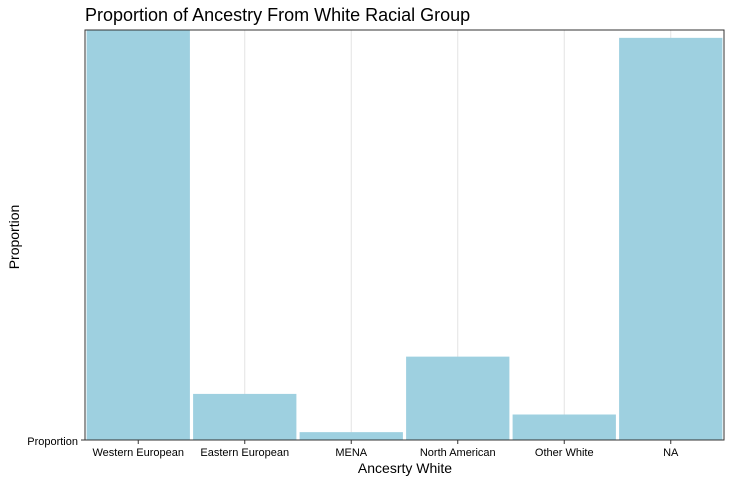  Describe the element at coordinates (405, 468) in the screenshot. I see `x-axis-title: Ancesrty White` at that location.